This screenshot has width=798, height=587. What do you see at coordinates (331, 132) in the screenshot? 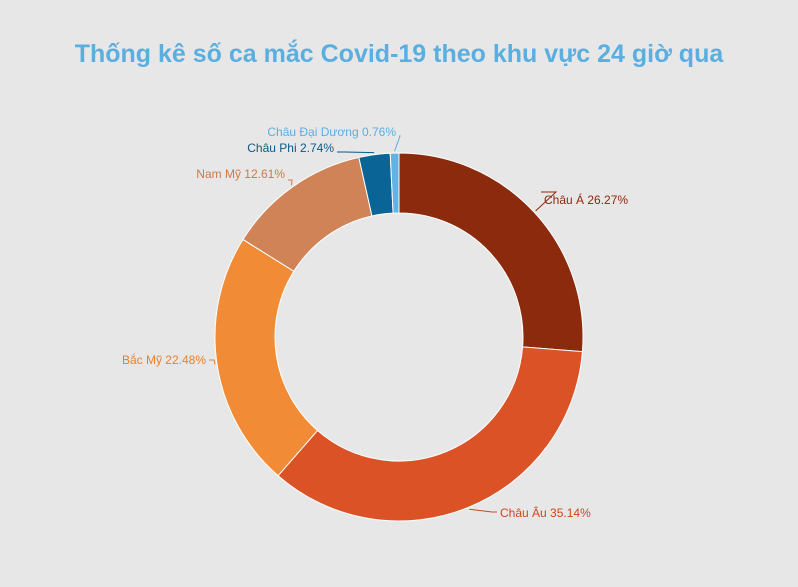
I see `slice-label-6: Châu Đại Dương 0.76%` at bounding box center [331, 132].